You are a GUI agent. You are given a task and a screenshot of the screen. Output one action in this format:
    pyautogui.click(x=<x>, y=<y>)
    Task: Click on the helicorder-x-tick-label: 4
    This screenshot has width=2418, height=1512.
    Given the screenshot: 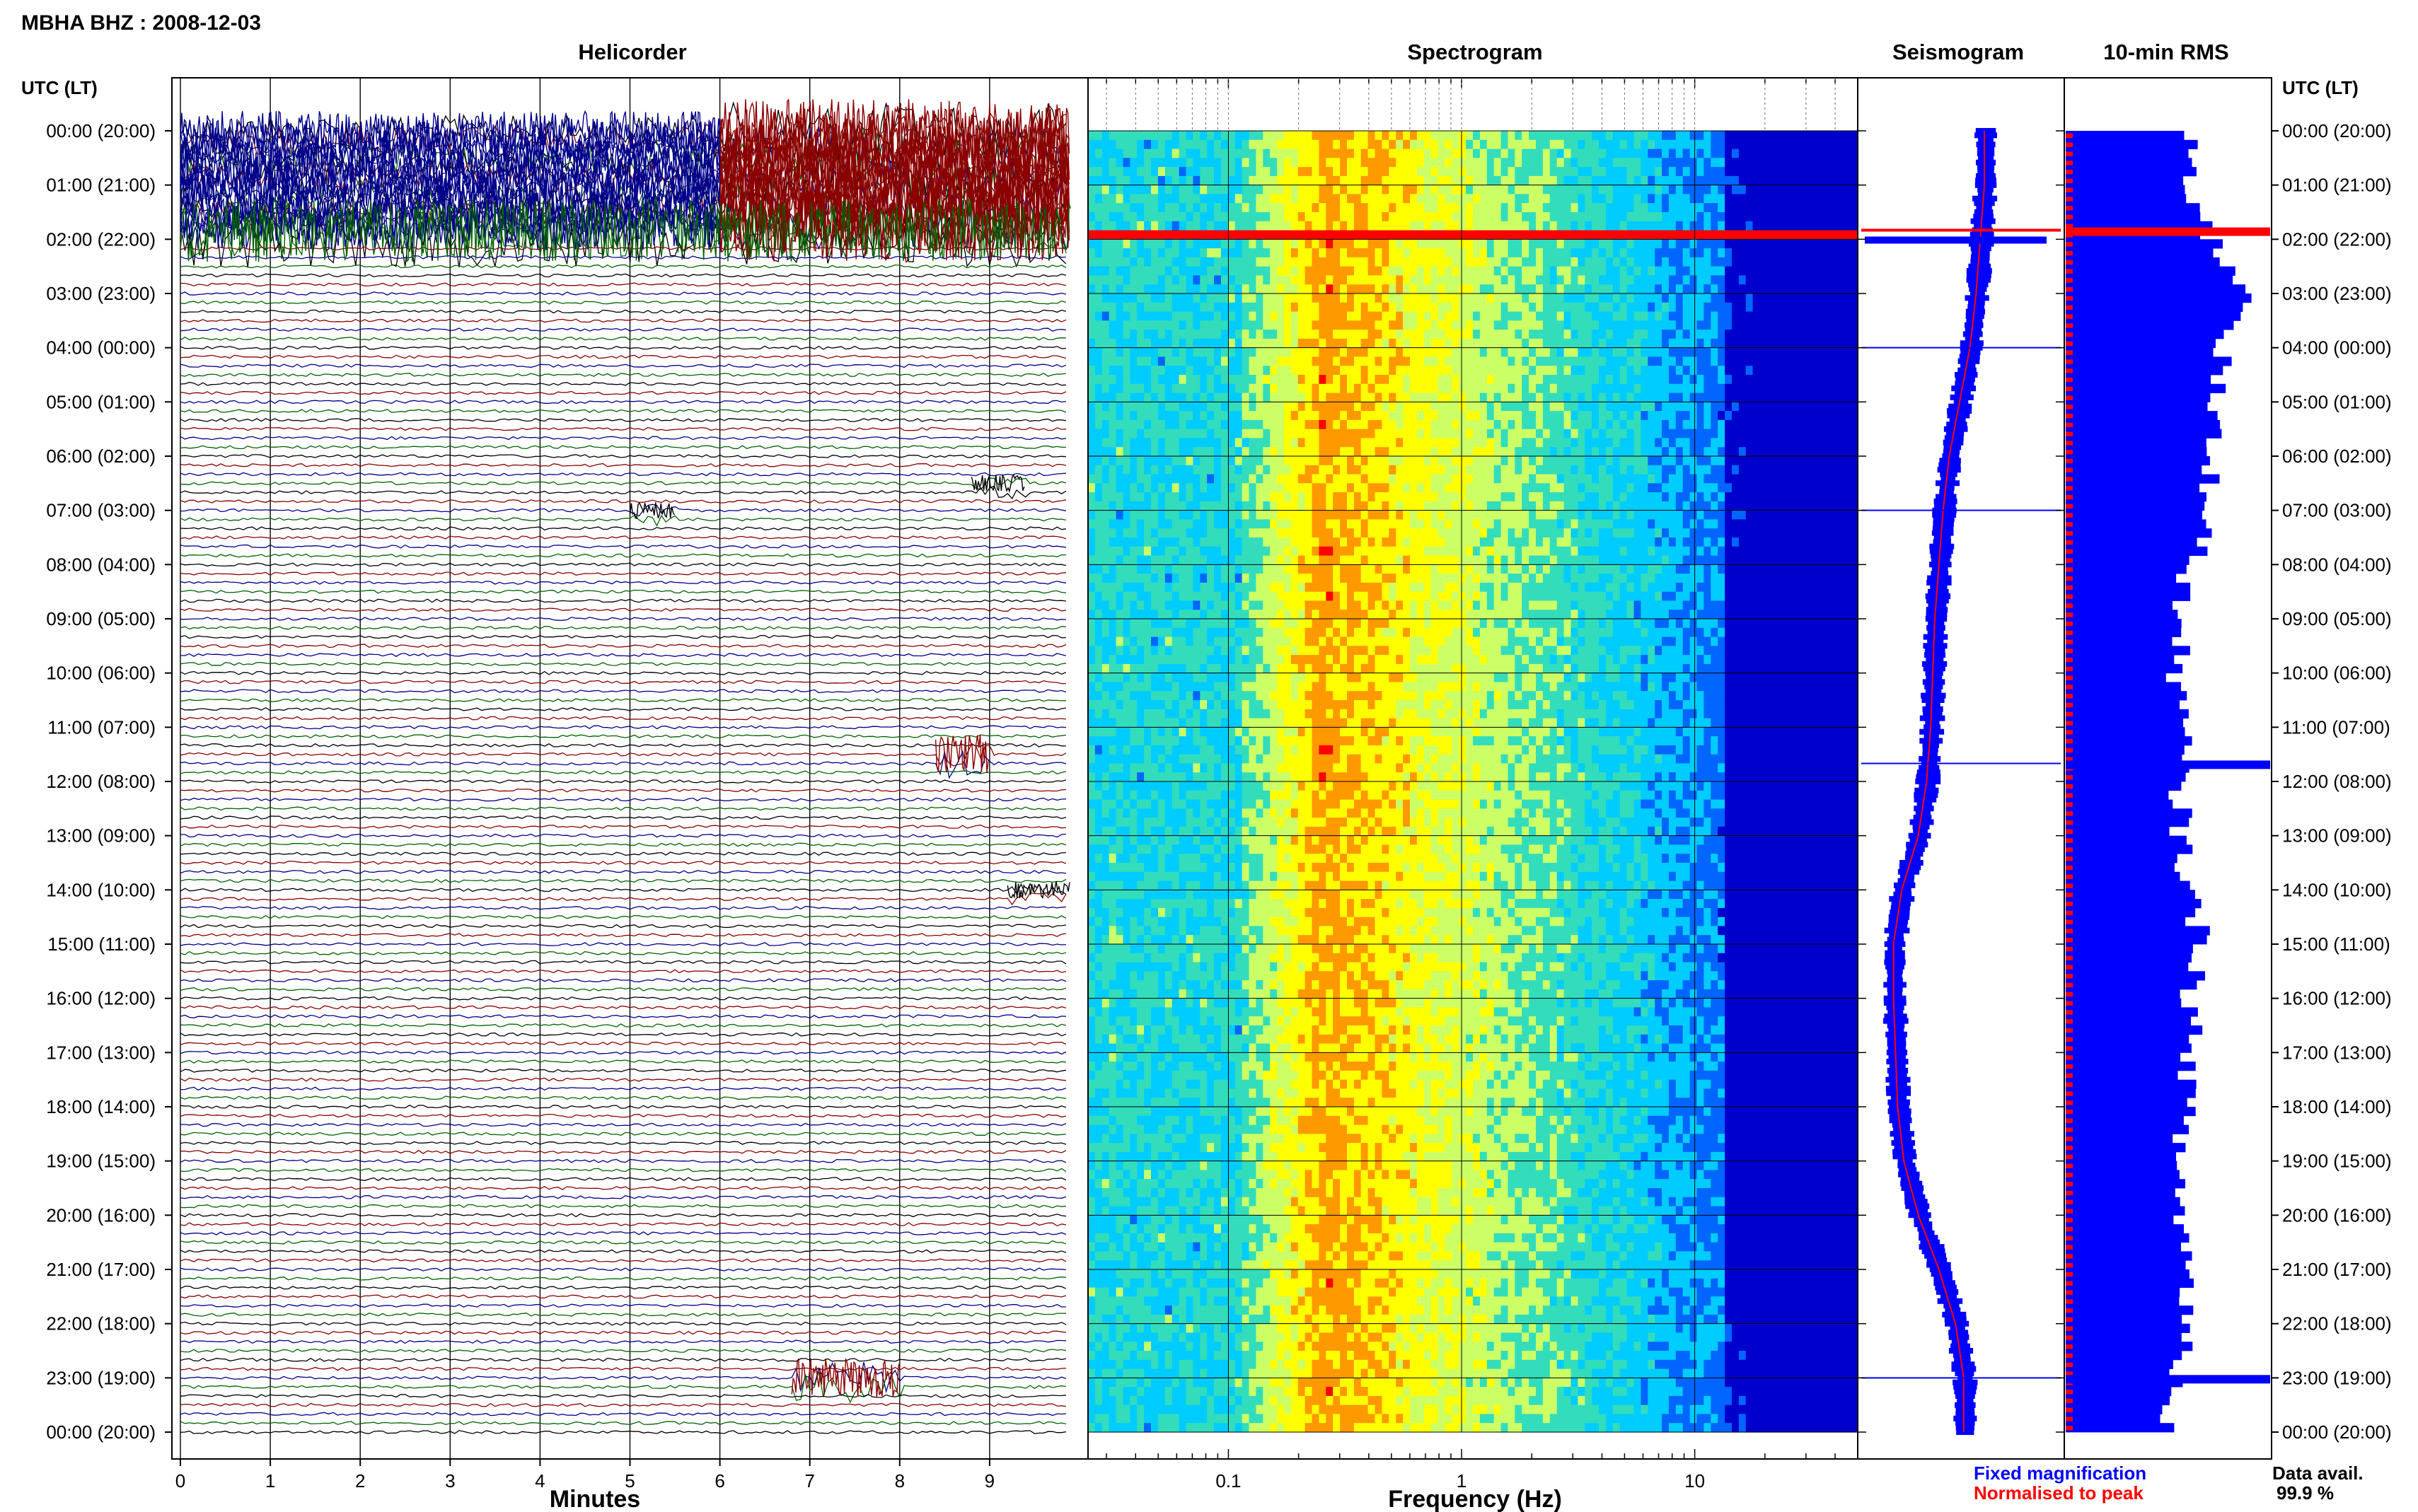 What is the action you would take?
    pyautogui.click(x=540, y=1480)
    